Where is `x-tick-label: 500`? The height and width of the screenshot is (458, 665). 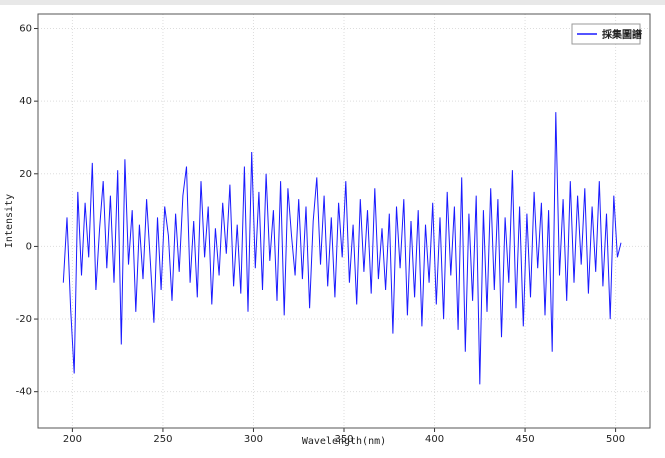 x-tick-label: 500 is located at coordinates (615, 439).